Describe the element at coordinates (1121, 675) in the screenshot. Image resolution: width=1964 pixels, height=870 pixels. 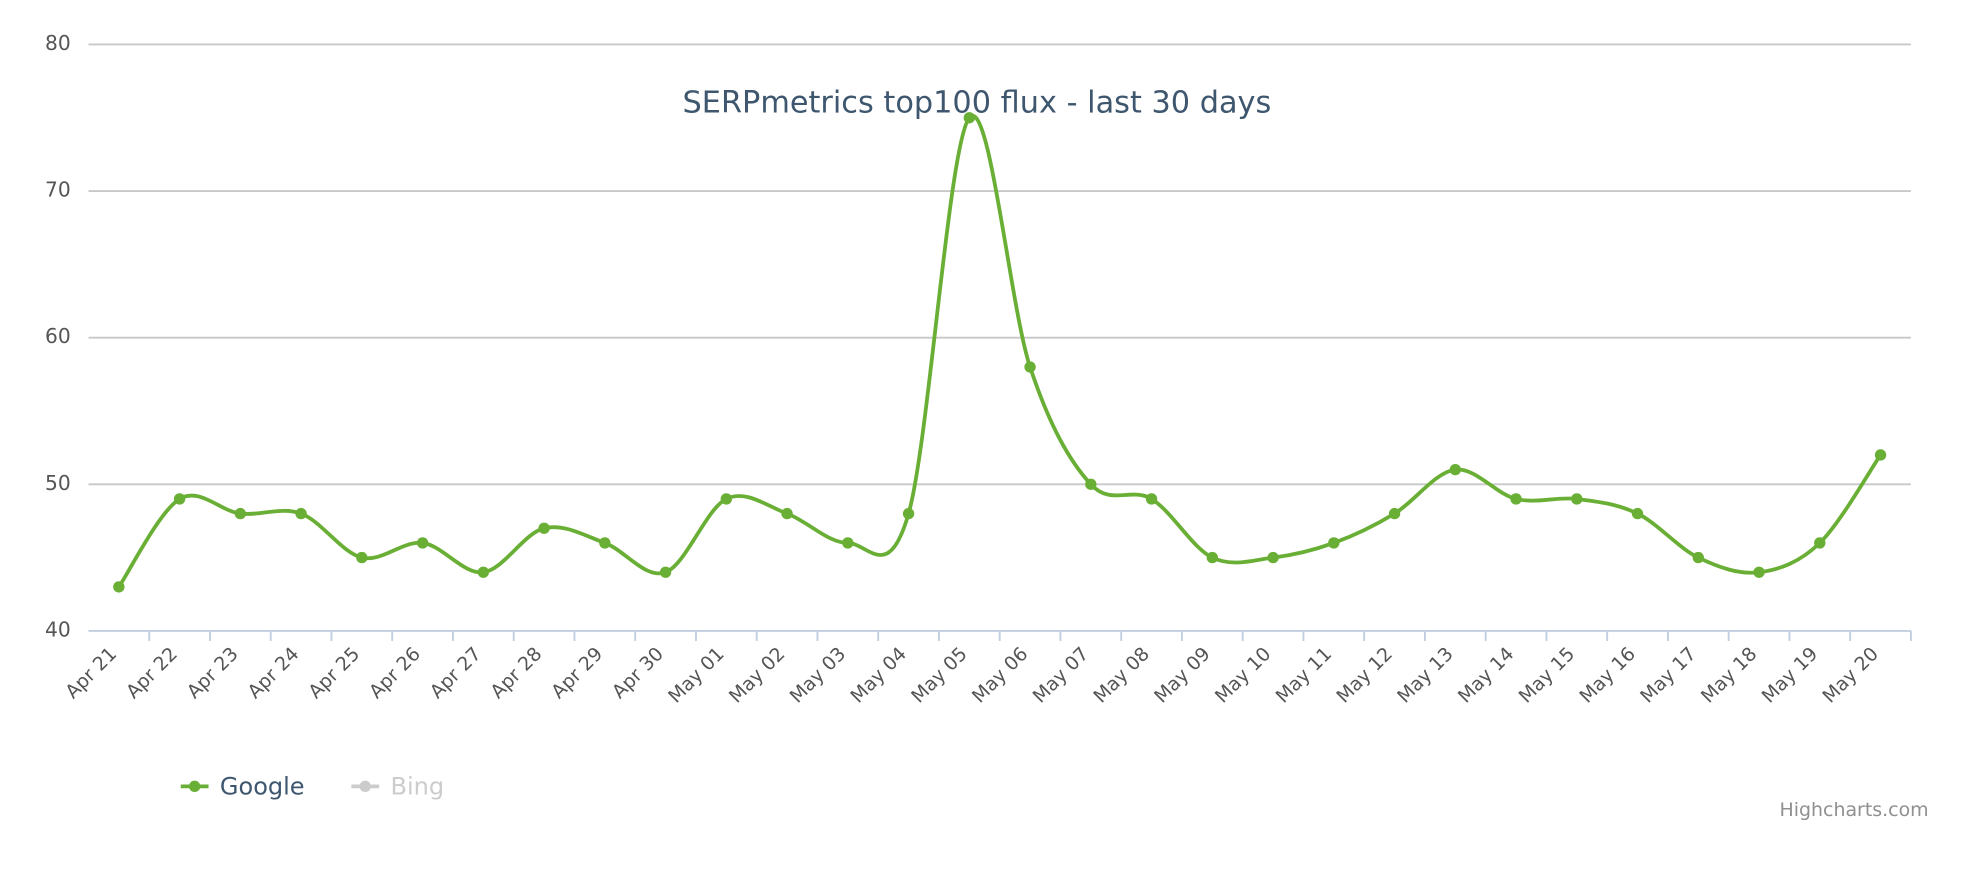
I see `x-tick-label: May 08` at that location.